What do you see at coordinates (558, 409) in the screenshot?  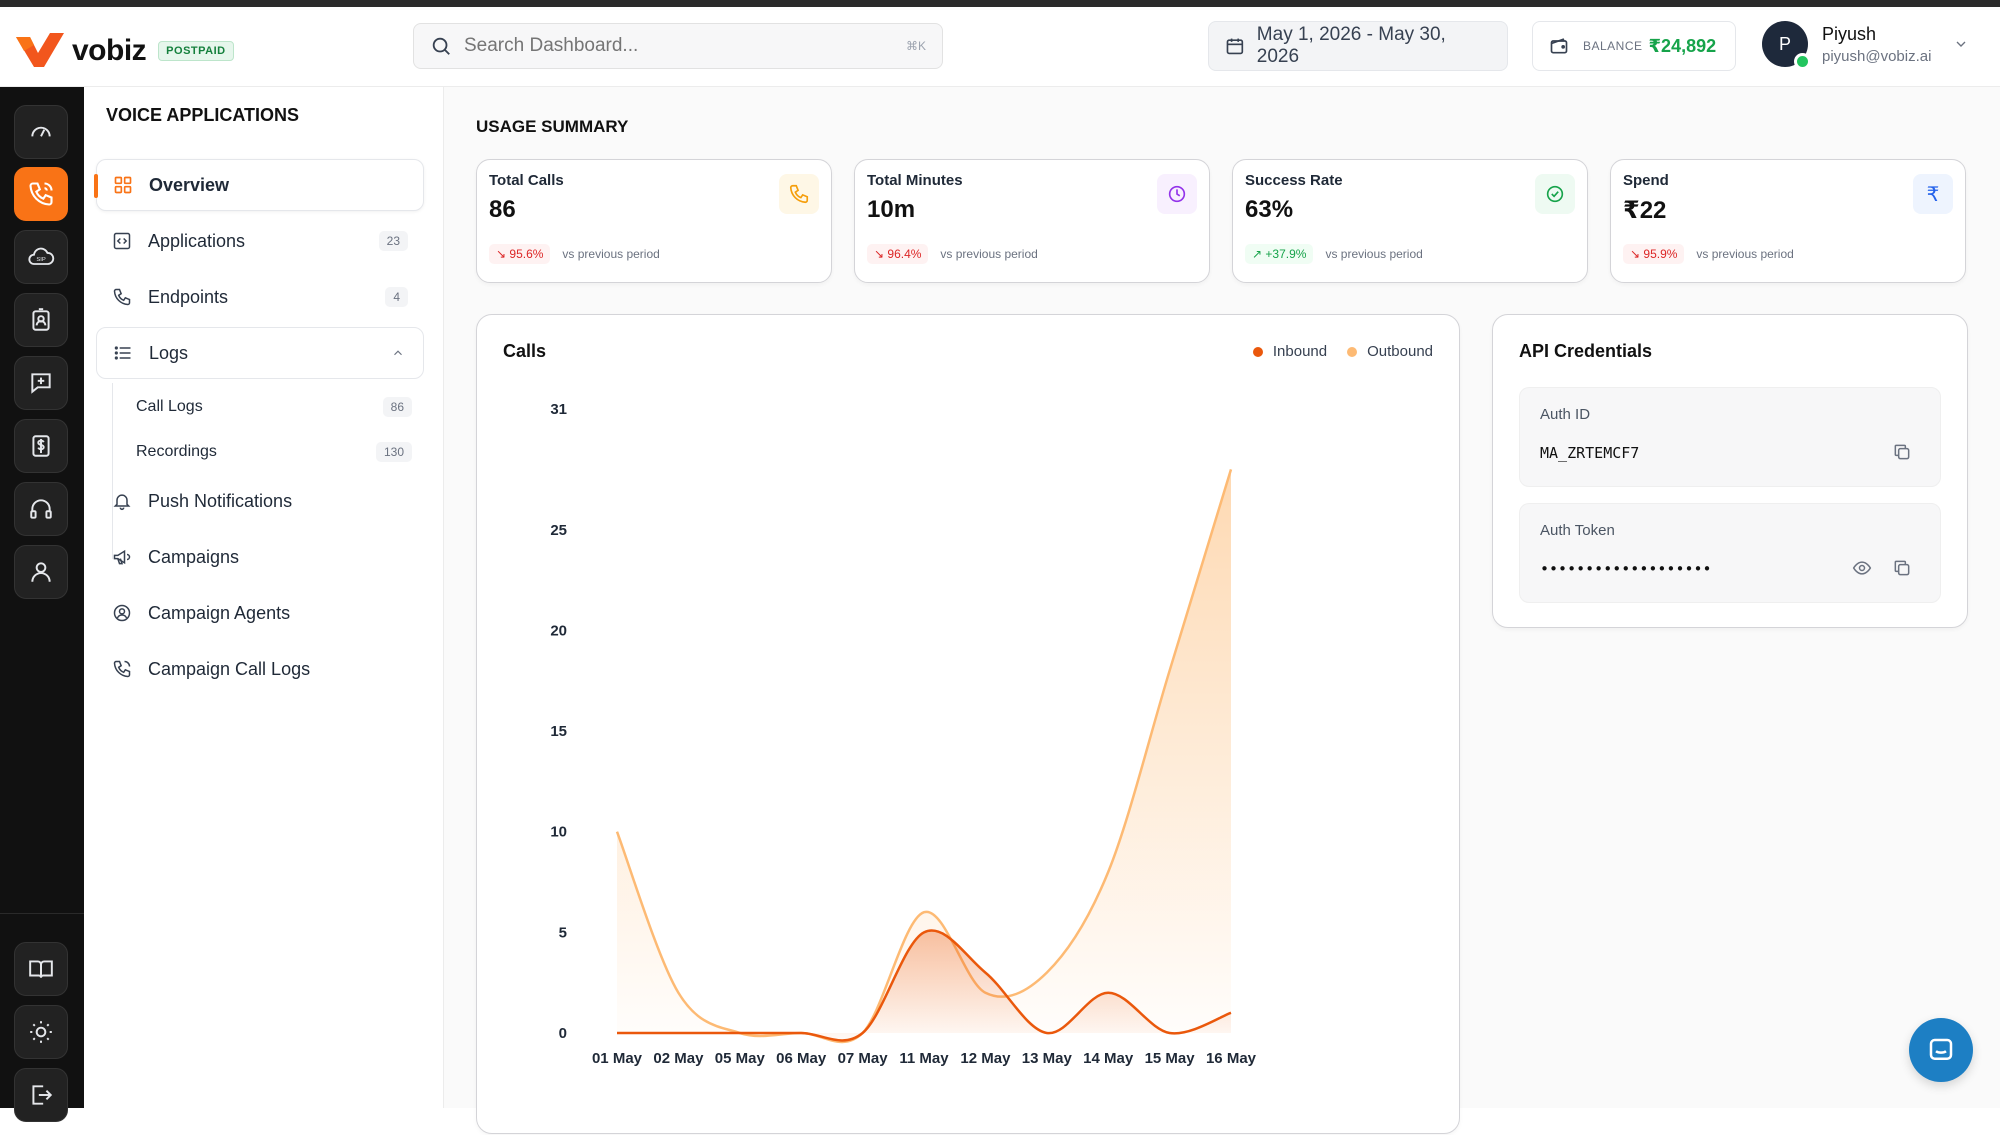 I see `y-tick-label: 31` at bounding box center [558, 409].